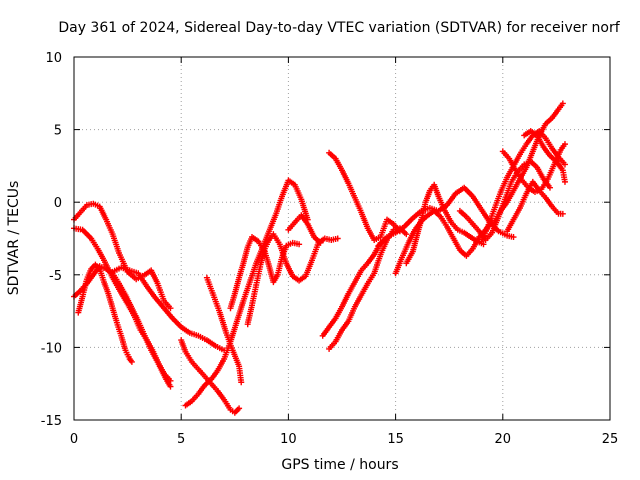 The height and width of the screenshot is (480, 640). Describe the element at coordinates (51, 348) in the screenshot. I see `y-tick-label: -10` at that location.